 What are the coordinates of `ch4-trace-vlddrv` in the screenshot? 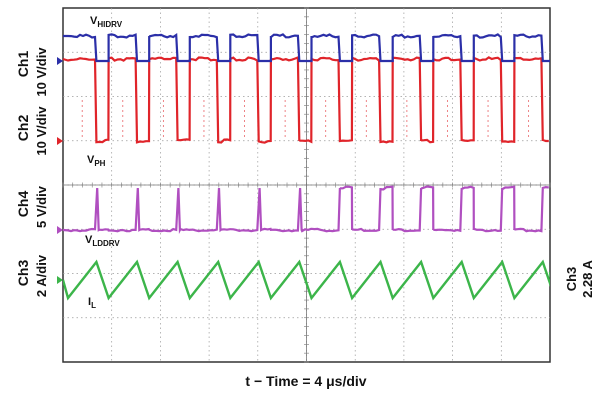 It's located at (305, 209).